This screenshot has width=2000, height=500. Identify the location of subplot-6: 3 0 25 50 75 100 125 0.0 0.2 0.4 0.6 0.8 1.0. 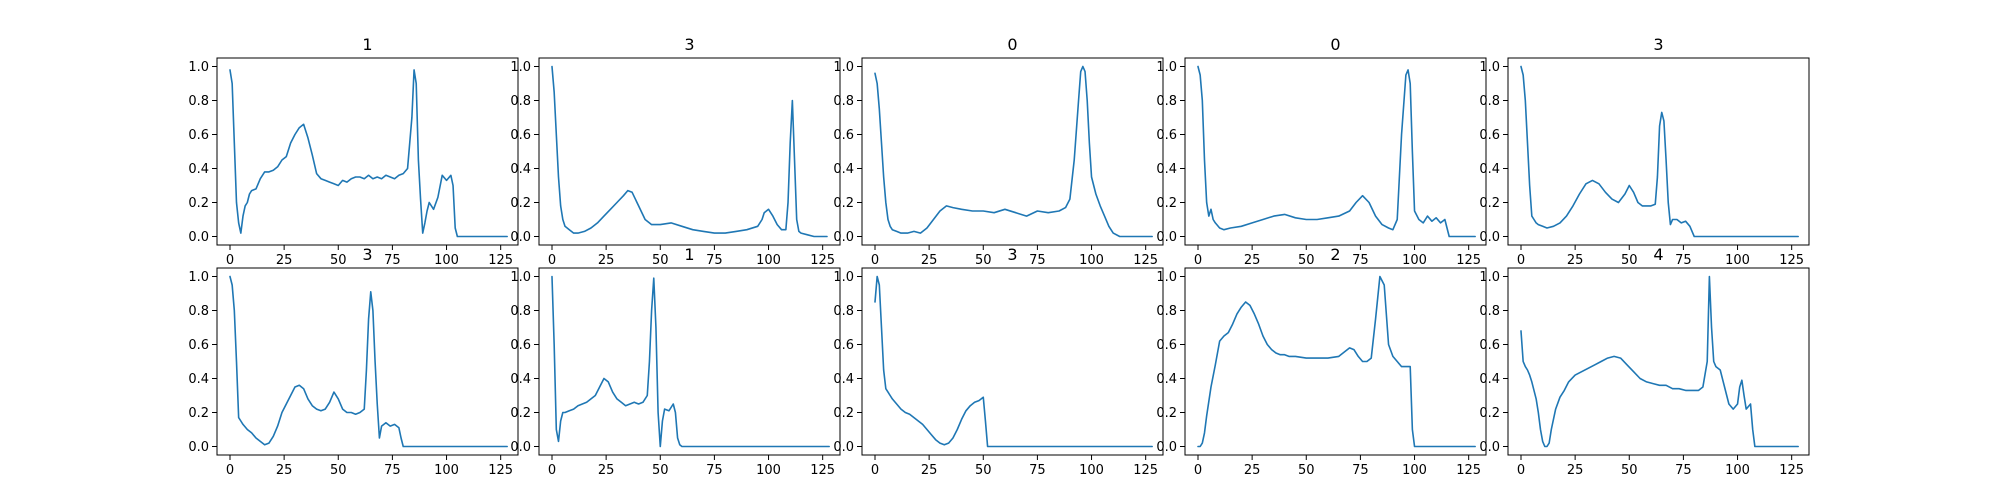
(353, 361).